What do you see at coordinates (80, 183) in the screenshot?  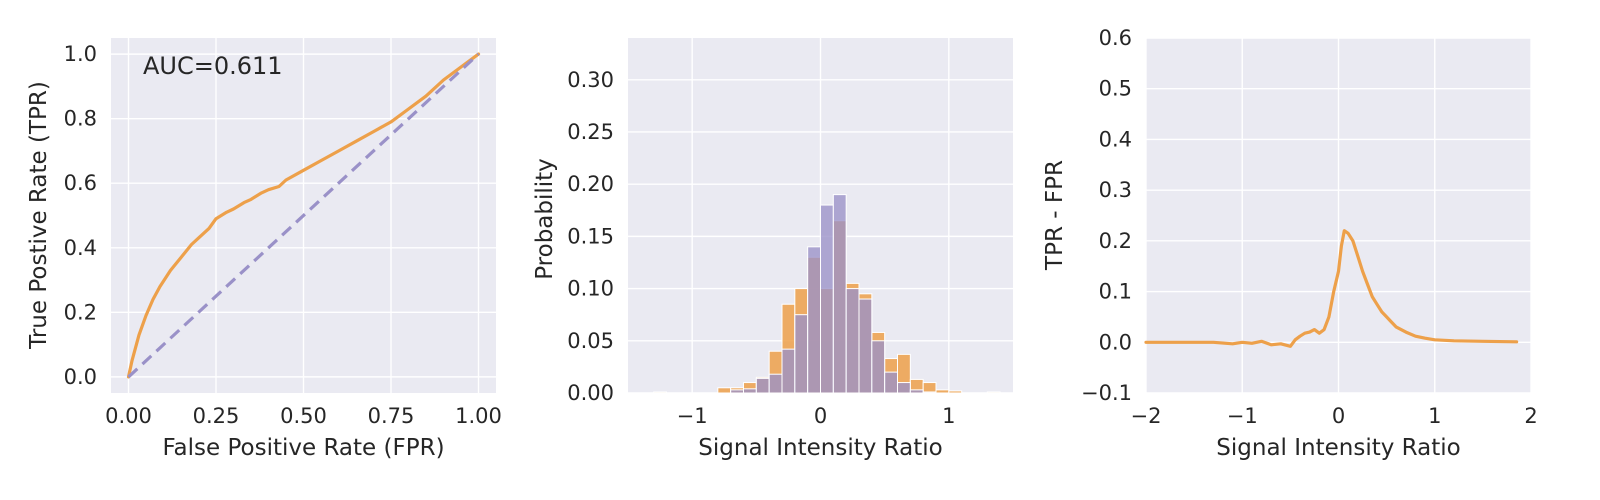 I see `roc-y-tick-label: 0.6` at bounding box center [80, 183].